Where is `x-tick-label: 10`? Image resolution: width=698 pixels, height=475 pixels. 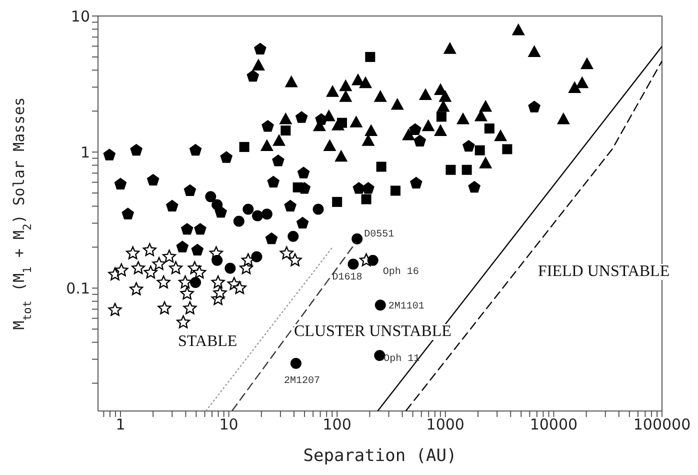 x-tick-label: 10 is located at coordinates (228, 425).